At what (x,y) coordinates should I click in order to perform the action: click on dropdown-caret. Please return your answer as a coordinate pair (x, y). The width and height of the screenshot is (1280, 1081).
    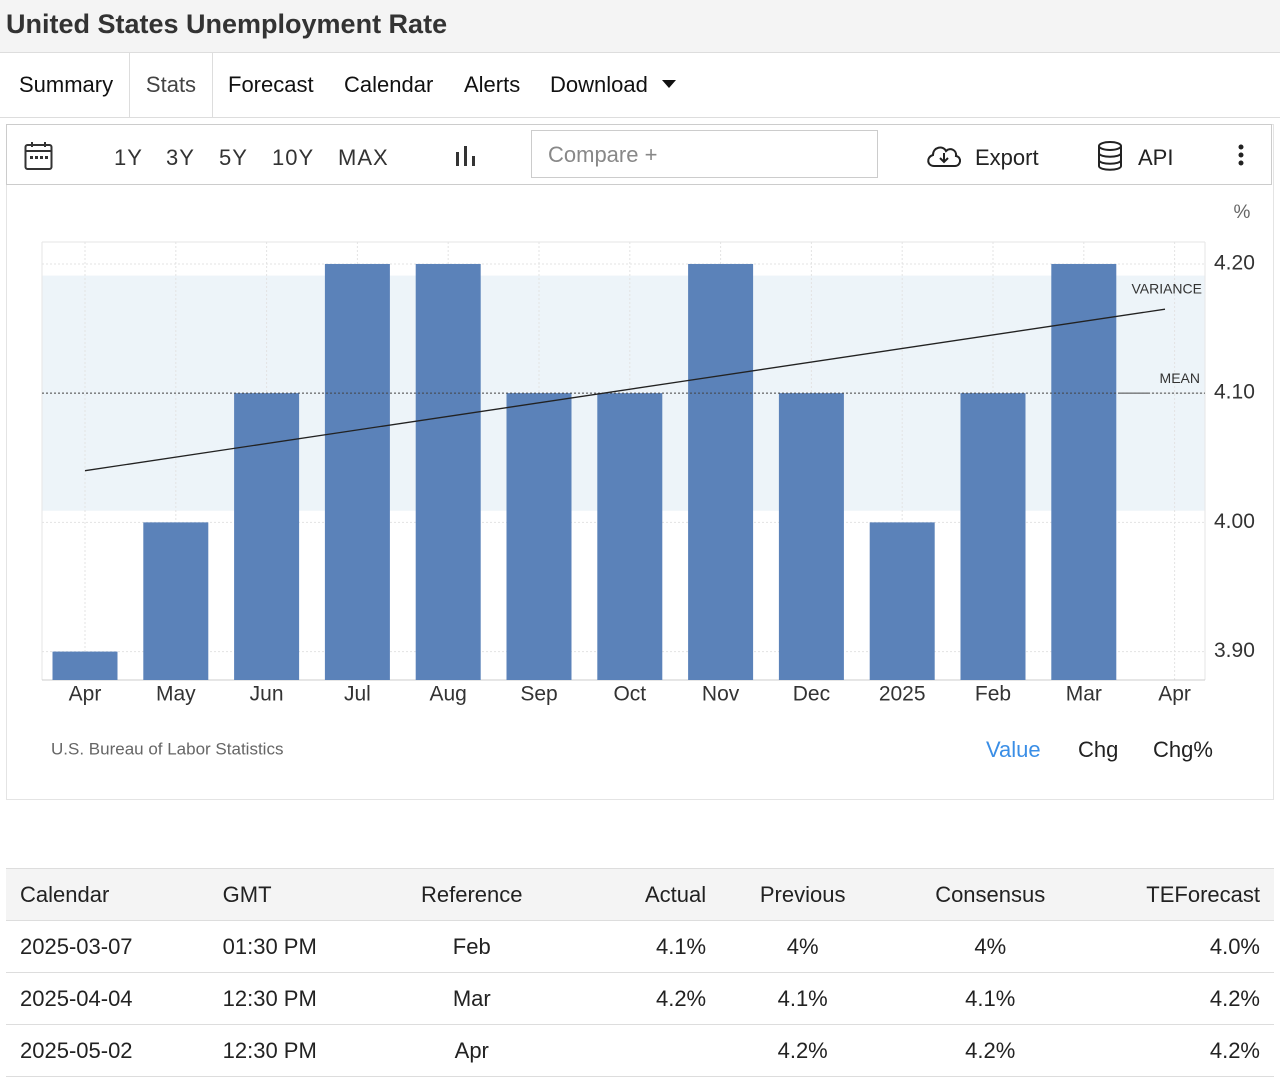
    Looking at the image, I should click on (669, 84).